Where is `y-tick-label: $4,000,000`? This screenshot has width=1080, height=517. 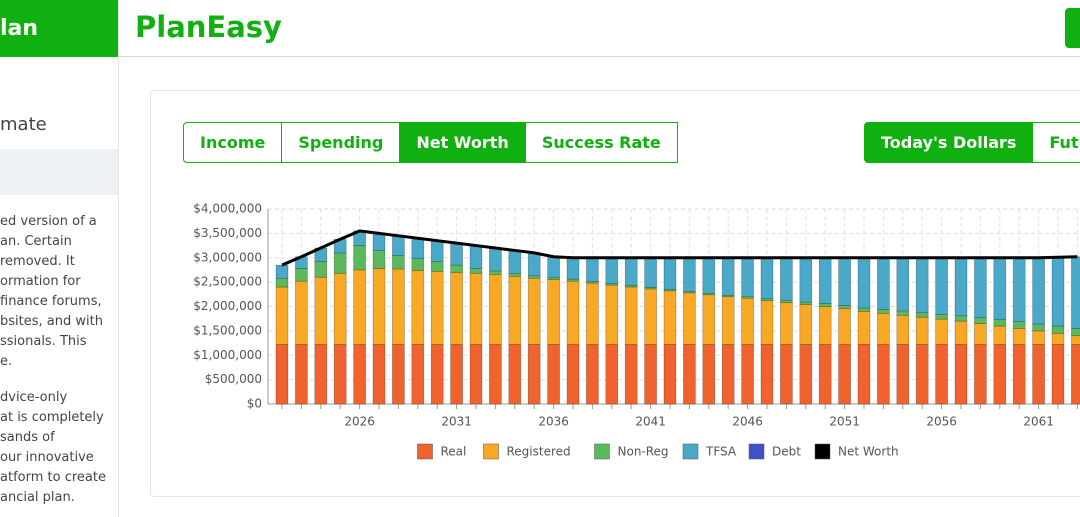 y-tick-label: $4,000,000 is located at coordinates (227, 209).